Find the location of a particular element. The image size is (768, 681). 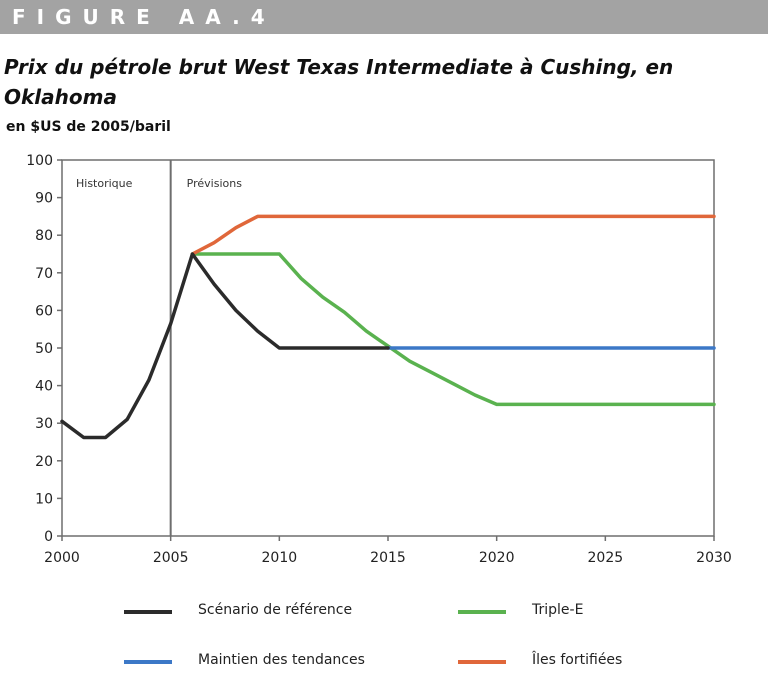

legend-item-reference: Scénario de référence is located at coordinates (274, 612).